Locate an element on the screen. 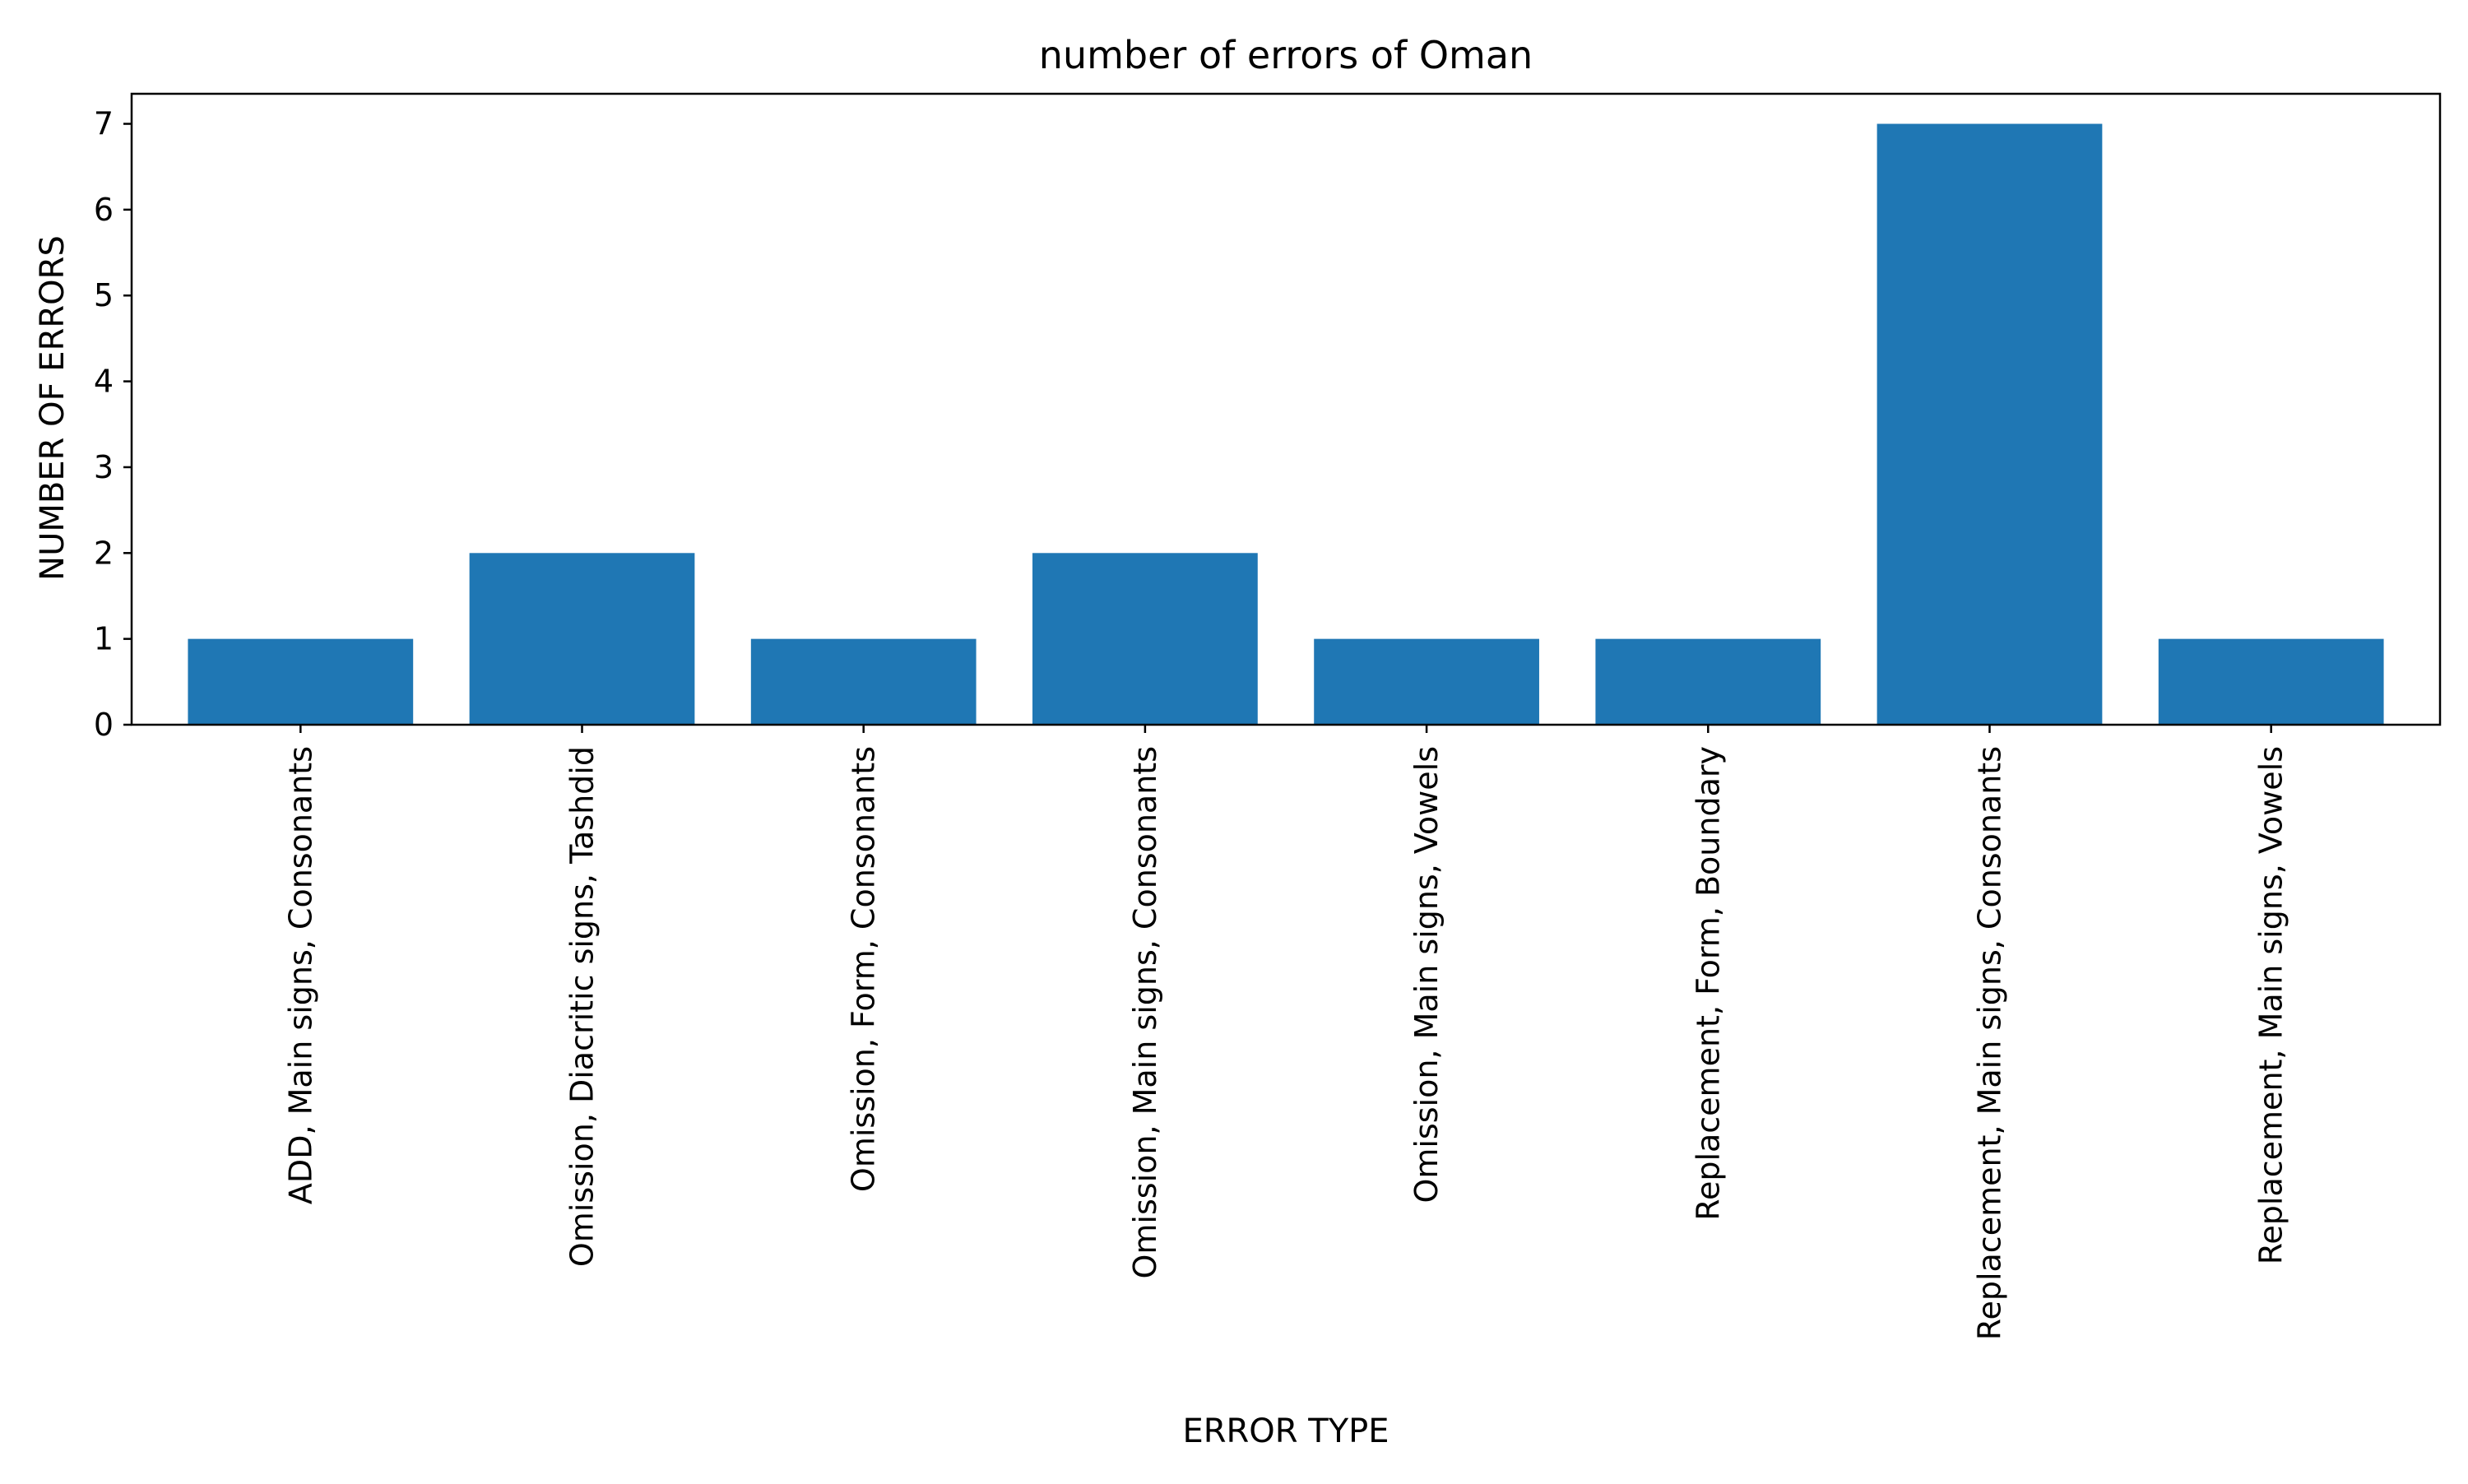 The width and height of the screenshot is (2468, 1484). y-tick-label-4: 4 is located at coordinates (104, 382).